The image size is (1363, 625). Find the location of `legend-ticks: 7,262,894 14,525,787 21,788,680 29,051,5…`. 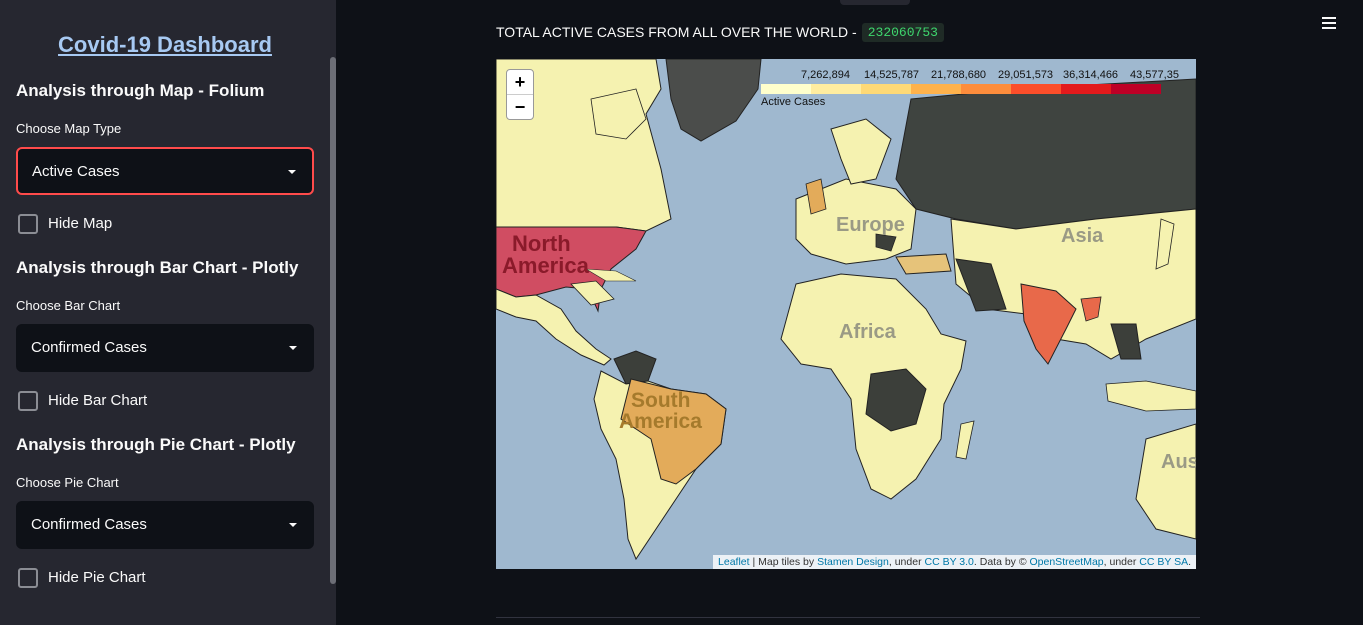

legend-ticks: 7,262,894 14,525,787 21,788,680 29,051,5… is located at coordinates (996, 76).